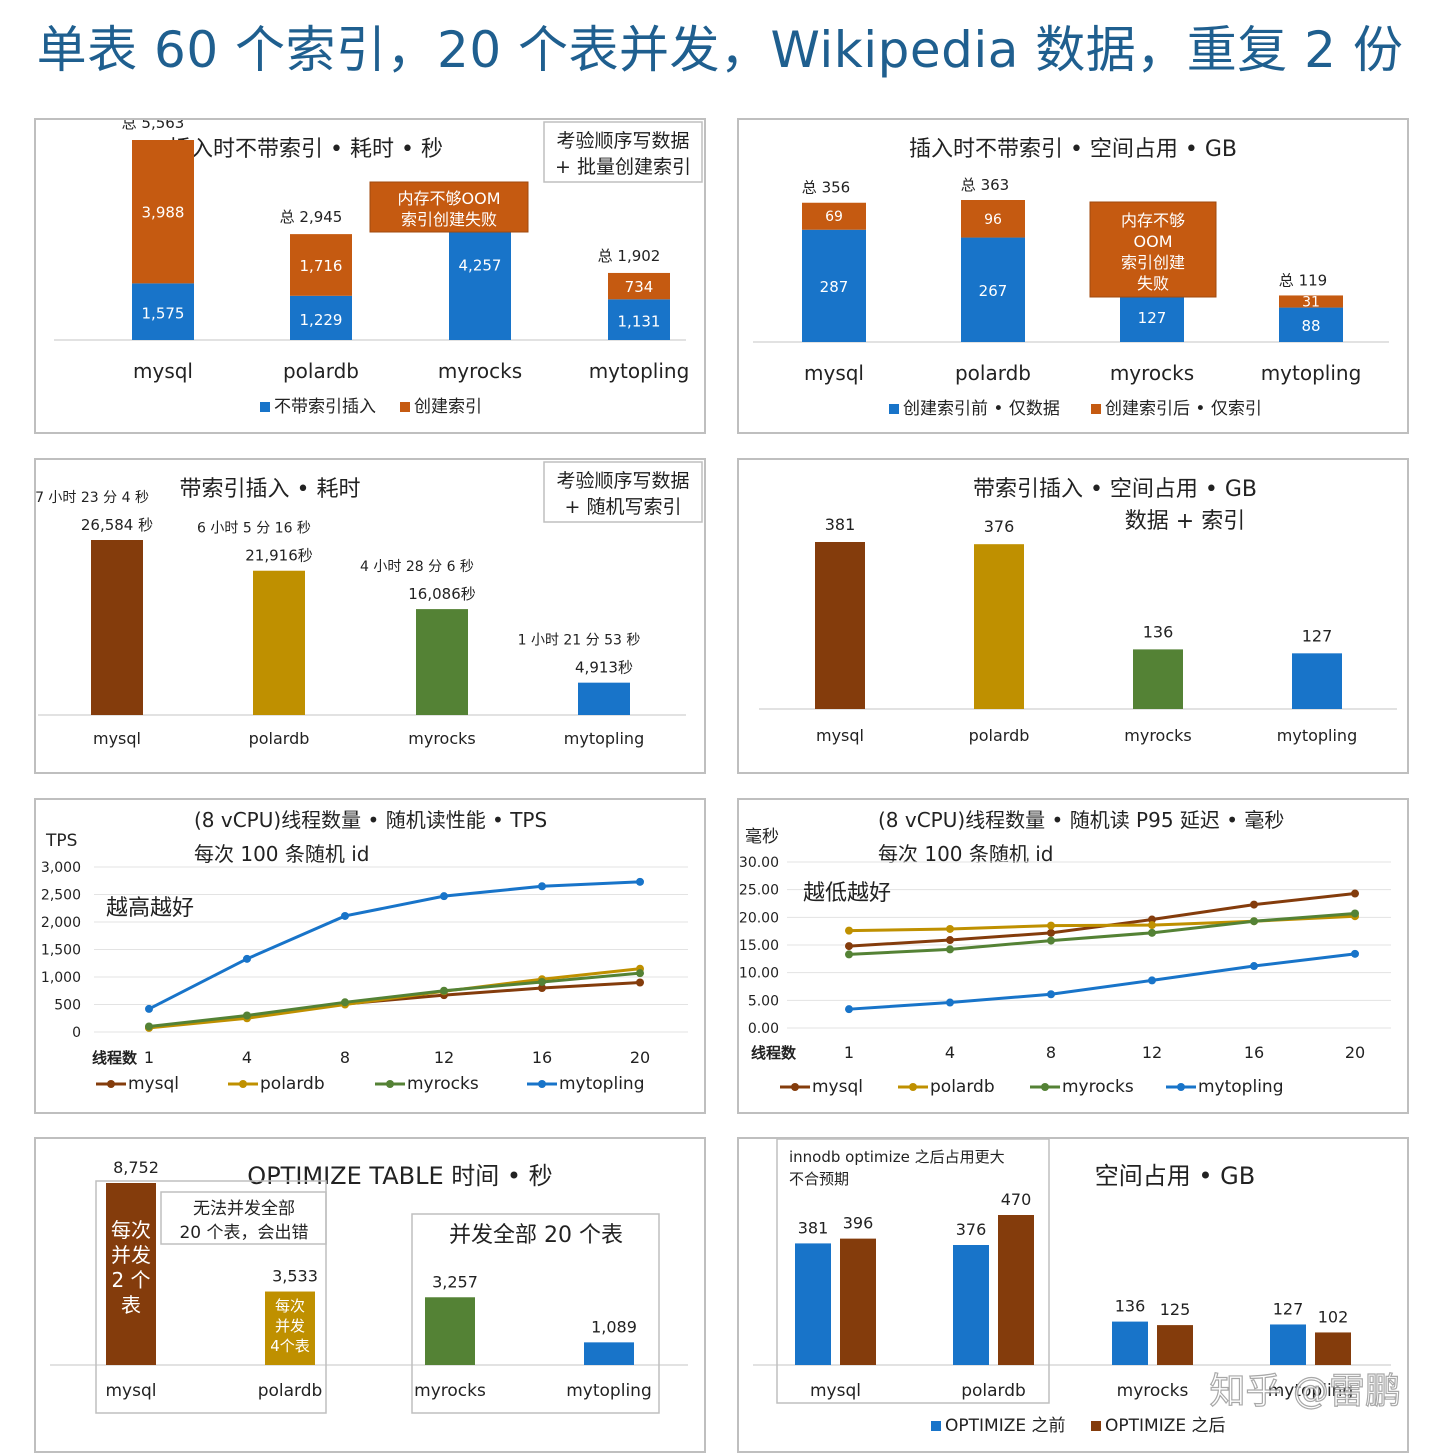 Image resolution: width=1440 pixels, height=1453 pixels. What do you see at coordinates (962, 1087) in the screenshot?
I see `legend-label: polardb` at bounding box center [962, 1087].